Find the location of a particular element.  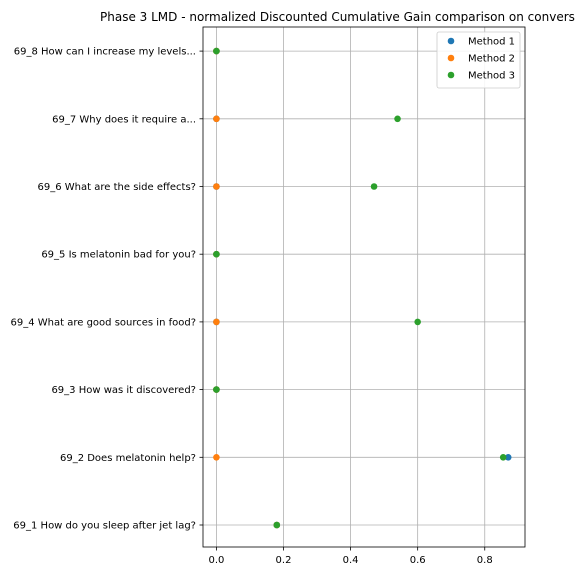

x-tick-label: 0.6 is located at coordinates (418, 560).